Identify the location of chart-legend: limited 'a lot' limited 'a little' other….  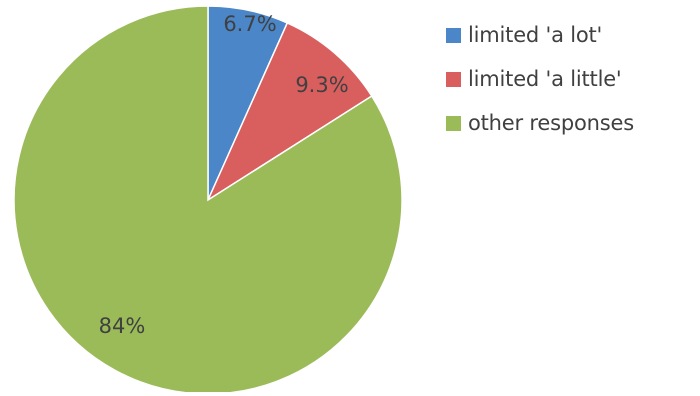
(540, 86).